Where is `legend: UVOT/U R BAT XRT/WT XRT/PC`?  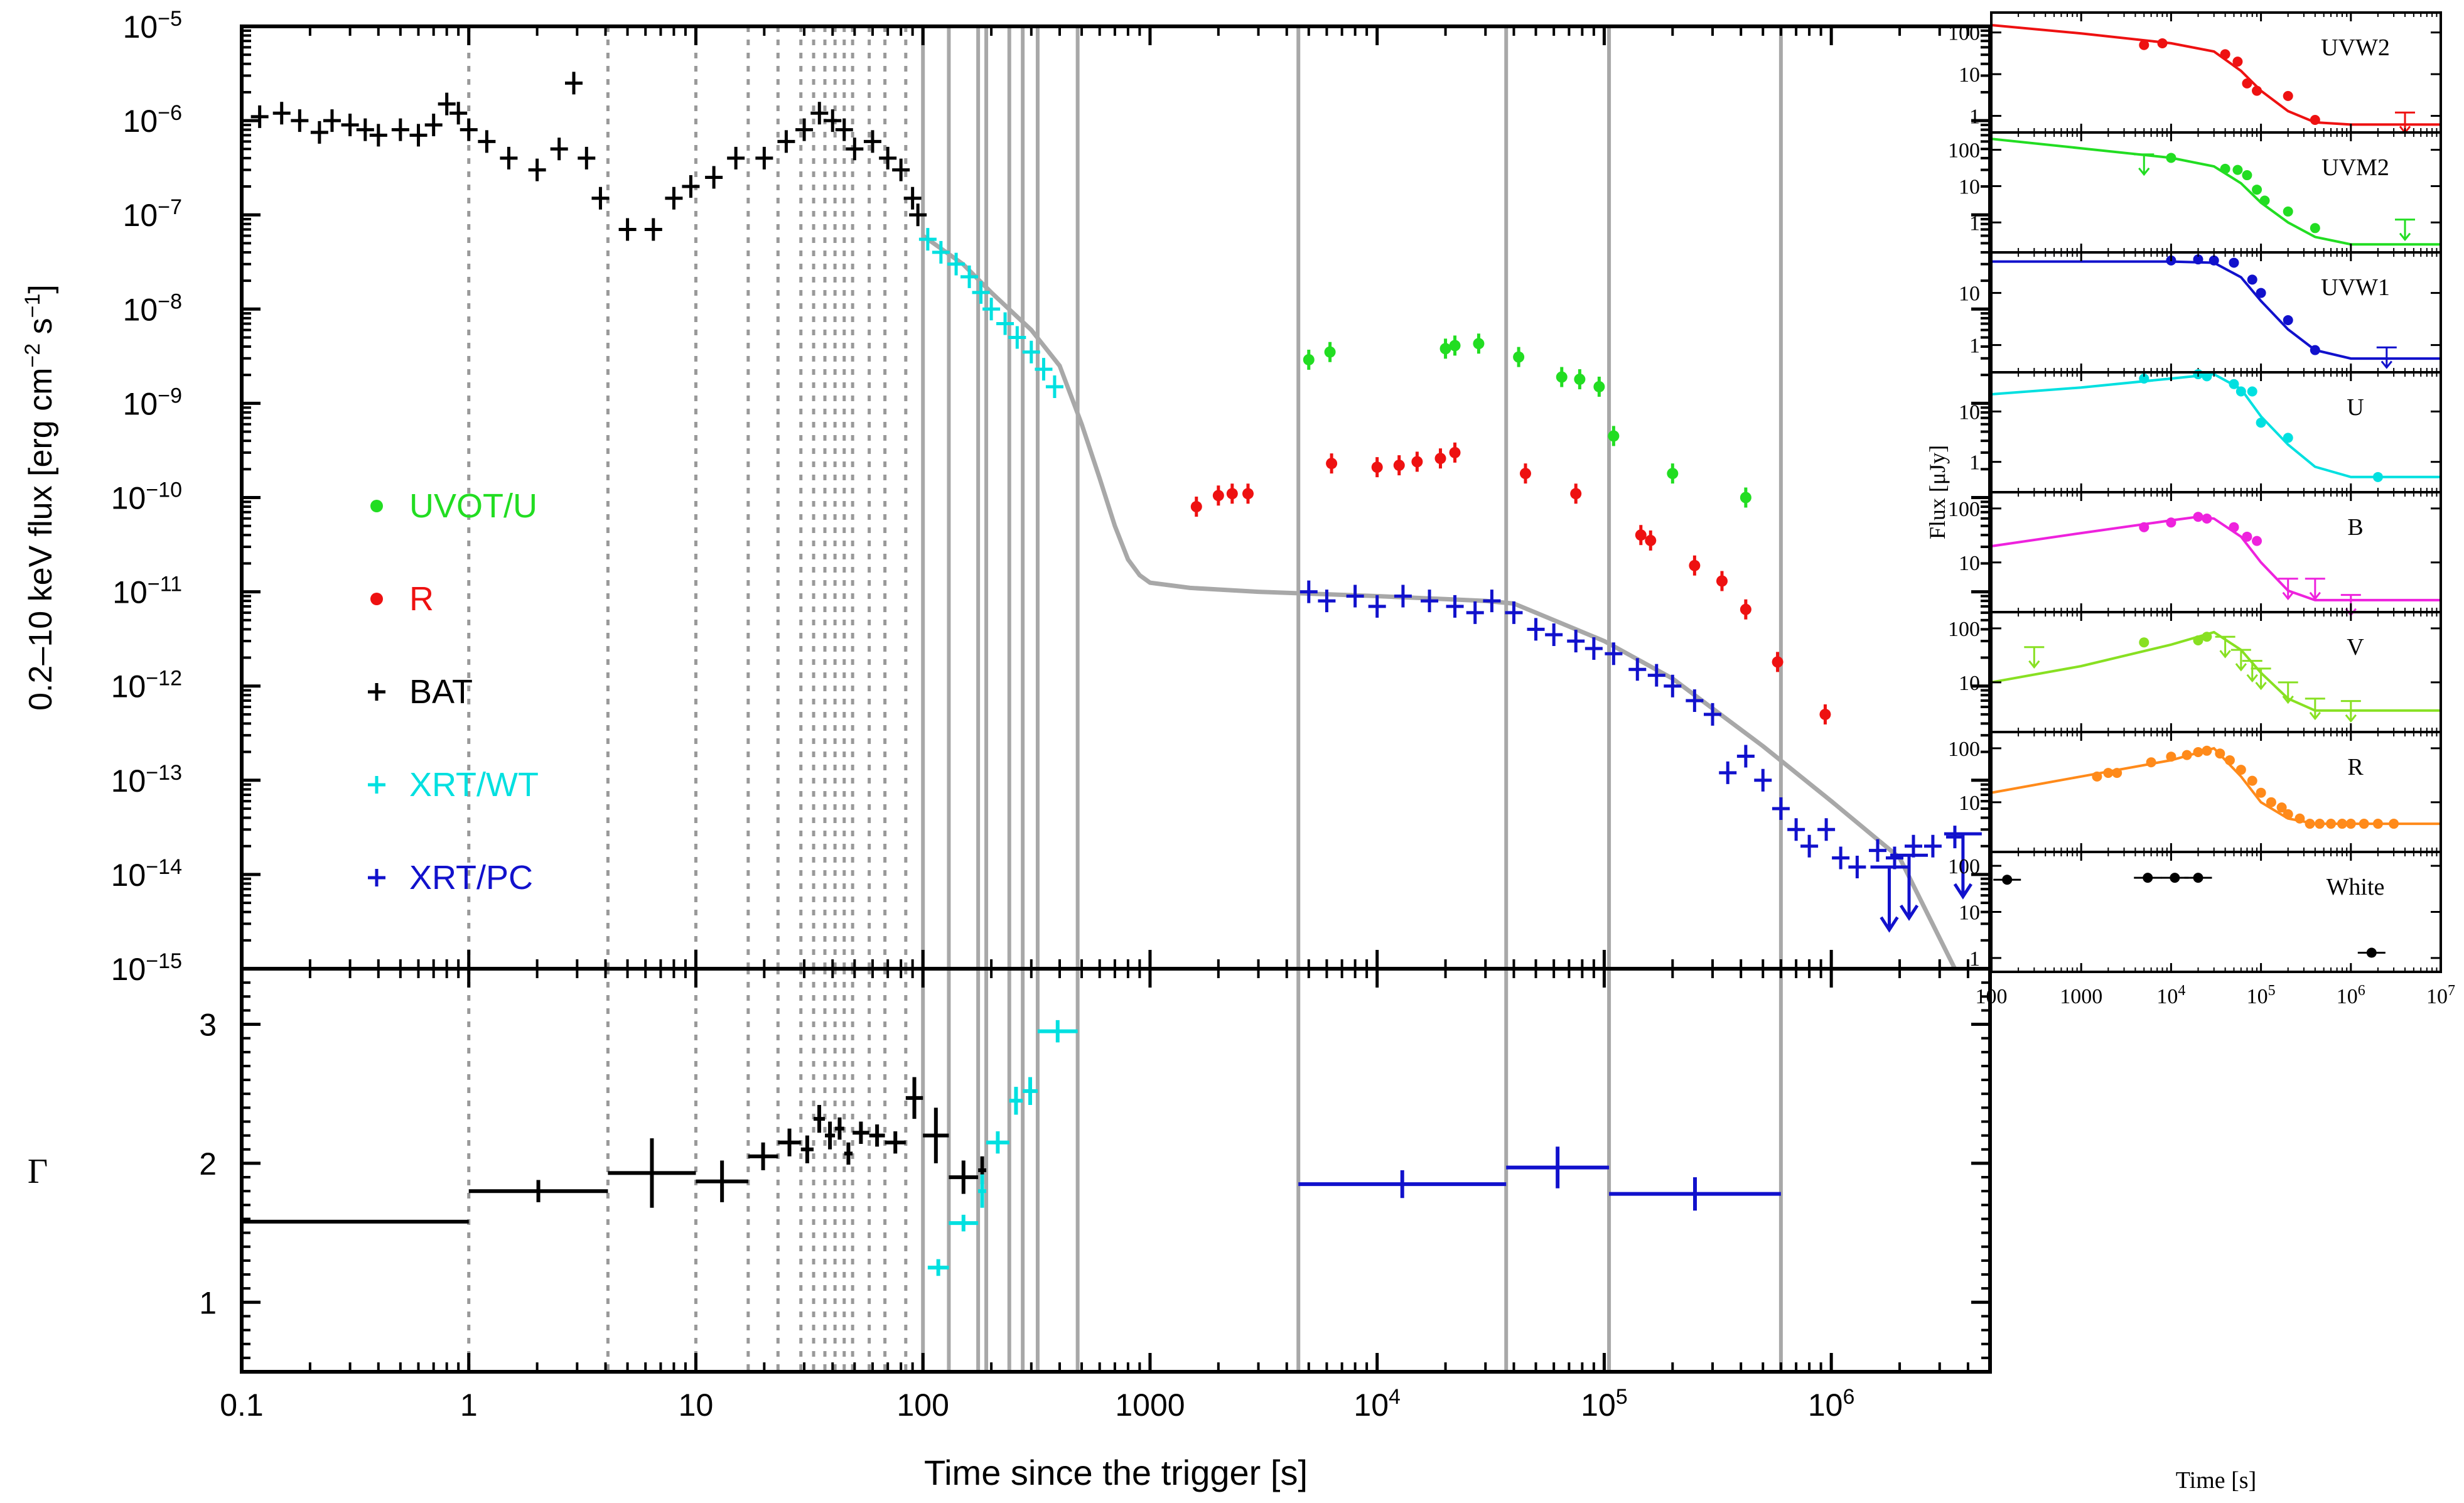 legend: UVOT/U R BAT XRT/WT XRT/PC is located at coordinates (453, 692).